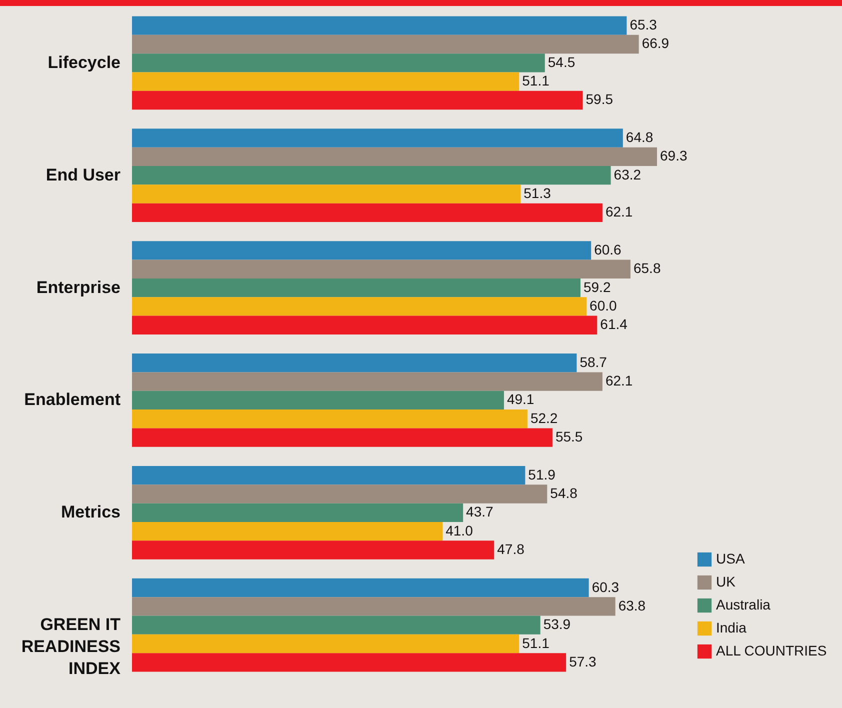  What do you see at coordinates (544, 418) in the screenshot?
I see `data-label: 52.2` at bounding box center [544, 418].